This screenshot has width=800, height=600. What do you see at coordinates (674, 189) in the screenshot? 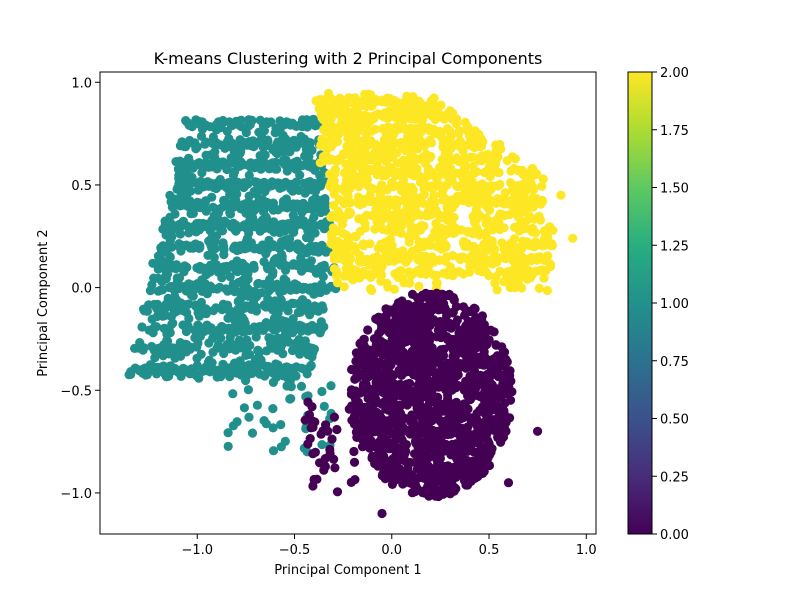
I see `colorbar-tick-label: 1.50` at bounding box center [674, 189].